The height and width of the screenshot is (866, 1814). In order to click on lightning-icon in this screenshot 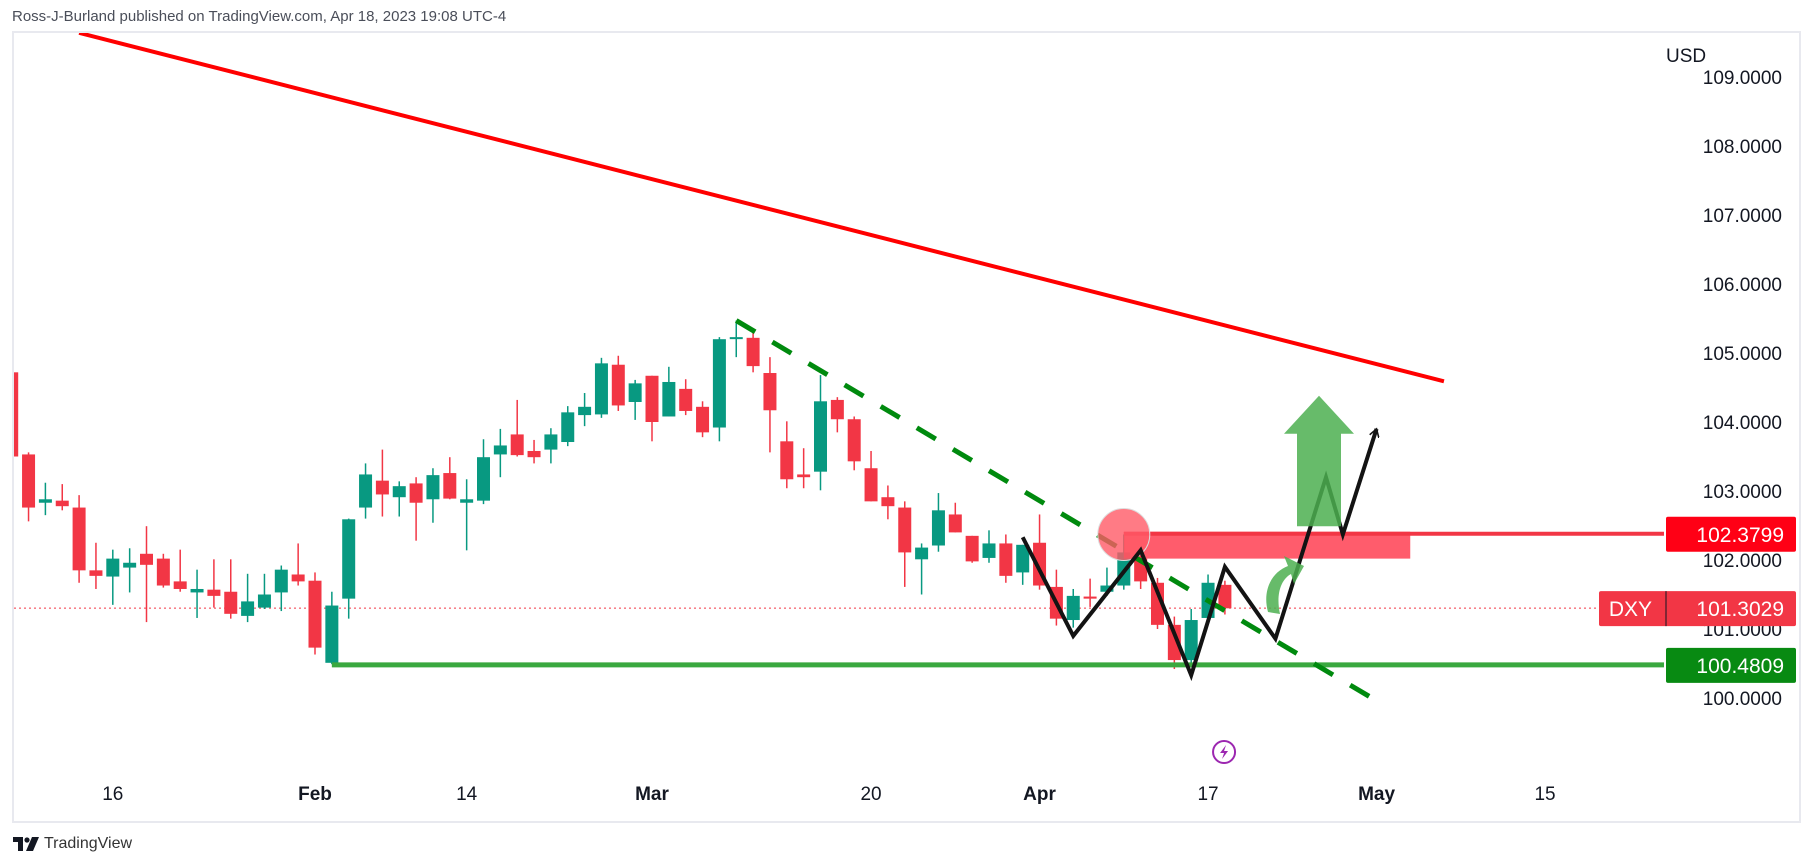, I will do `click(1224, 752)`.